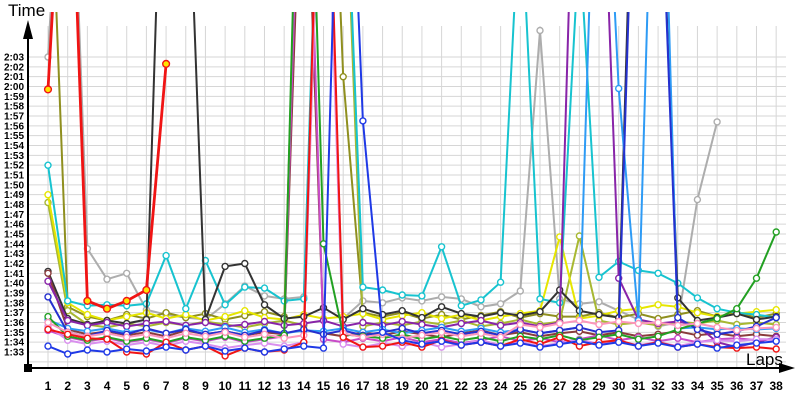 The image size is (800, 400). Describe the element at coordinates (717, 340) in the screenshot. I see `data-point-violet` at that location.